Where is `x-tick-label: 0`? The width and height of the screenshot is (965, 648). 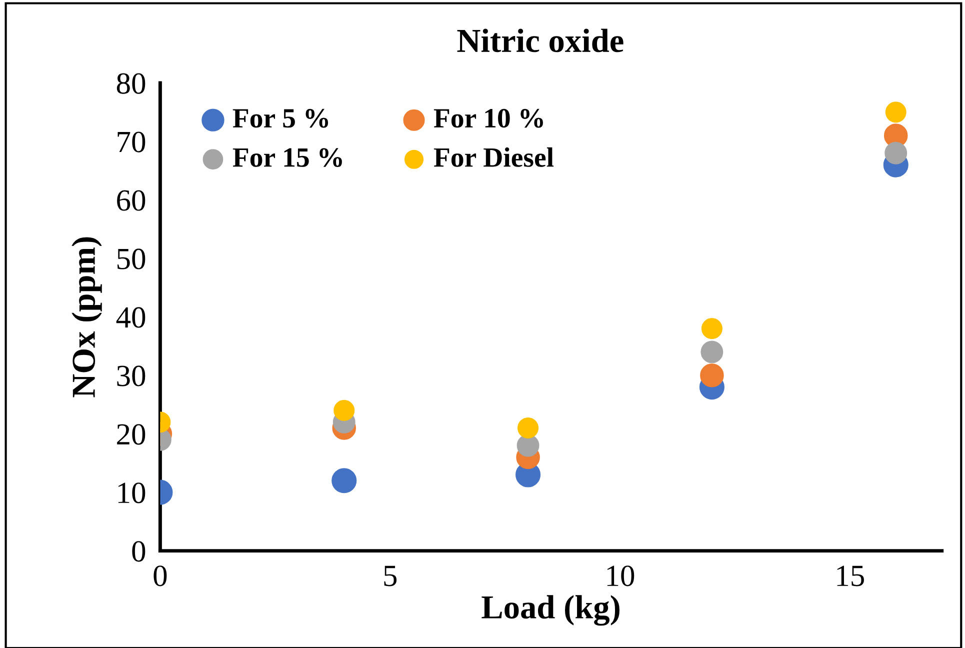
x-tick-label: 0 is located at coordinates (160, 576).